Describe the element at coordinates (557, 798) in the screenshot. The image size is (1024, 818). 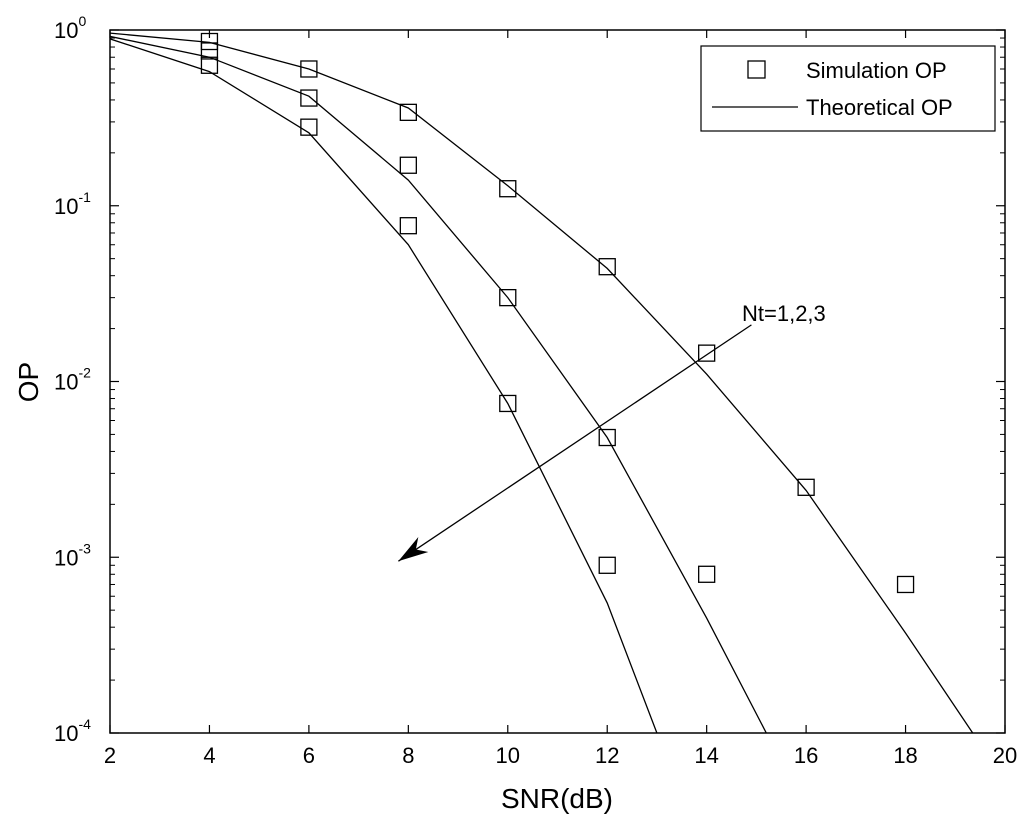
I see `x-axis-label: SNR(dB)` at that location.